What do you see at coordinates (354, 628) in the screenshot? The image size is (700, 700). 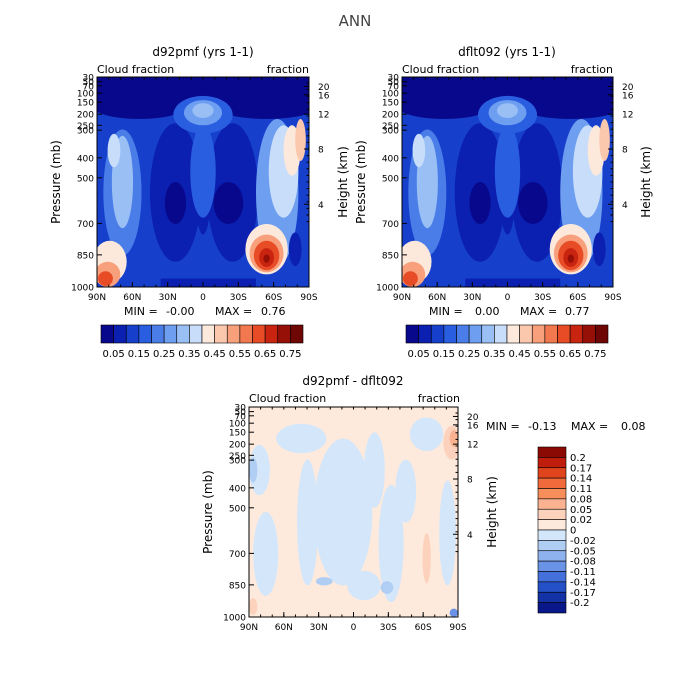 I see `latitude-tick-label: 0` at bounding box center [354, 628].